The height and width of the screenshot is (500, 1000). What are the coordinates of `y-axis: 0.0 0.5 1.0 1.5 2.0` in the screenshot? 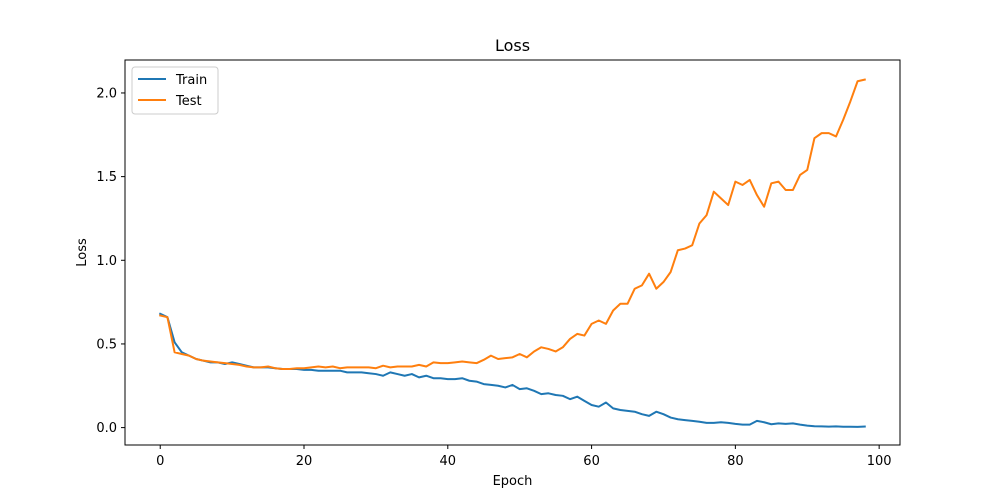 It's located at (110, 261).